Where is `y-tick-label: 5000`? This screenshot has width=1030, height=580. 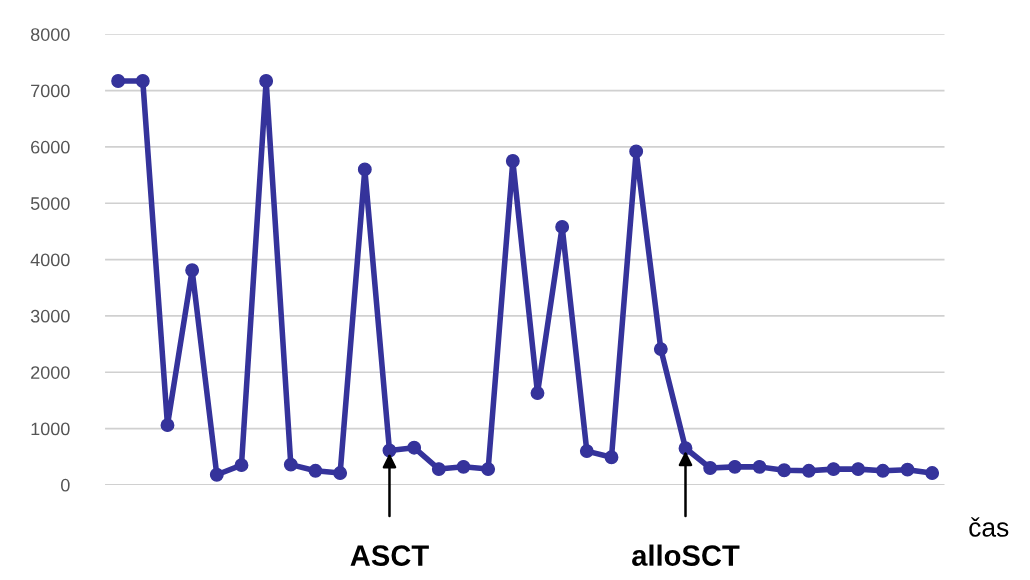 y-tick-label: 5000 is located at coordinates (50, 203).